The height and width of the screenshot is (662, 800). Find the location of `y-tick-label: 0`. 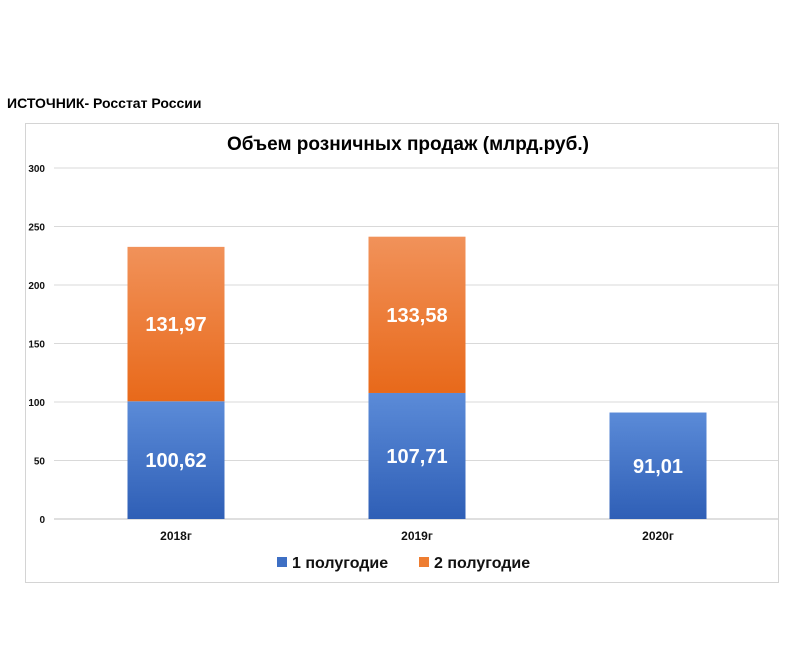

y-tick-label: 0 is located at coordinates (42, 520).